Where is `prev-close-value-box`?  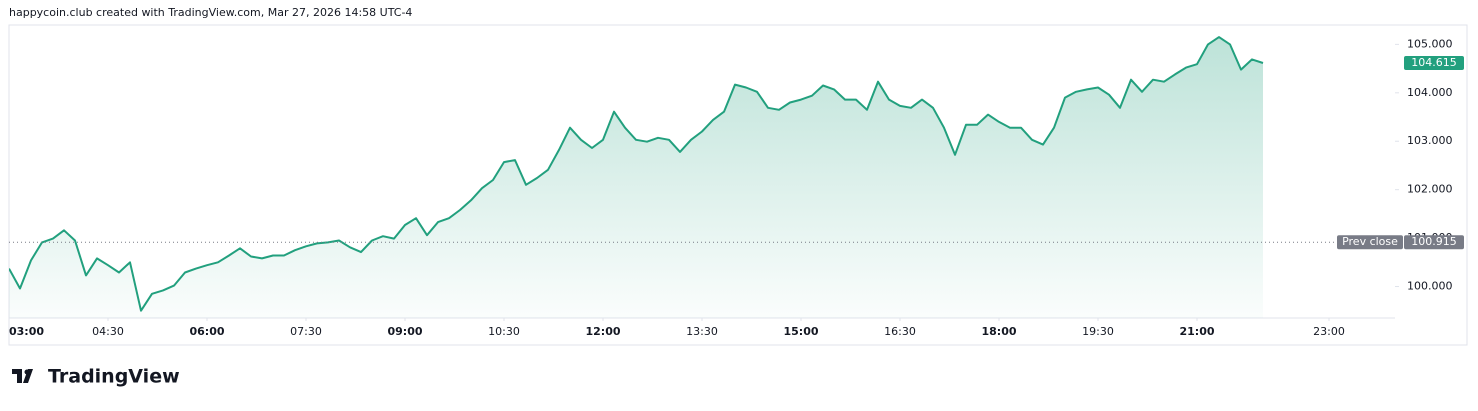 prev-close-value-box is located at coordinates (1434, 242).